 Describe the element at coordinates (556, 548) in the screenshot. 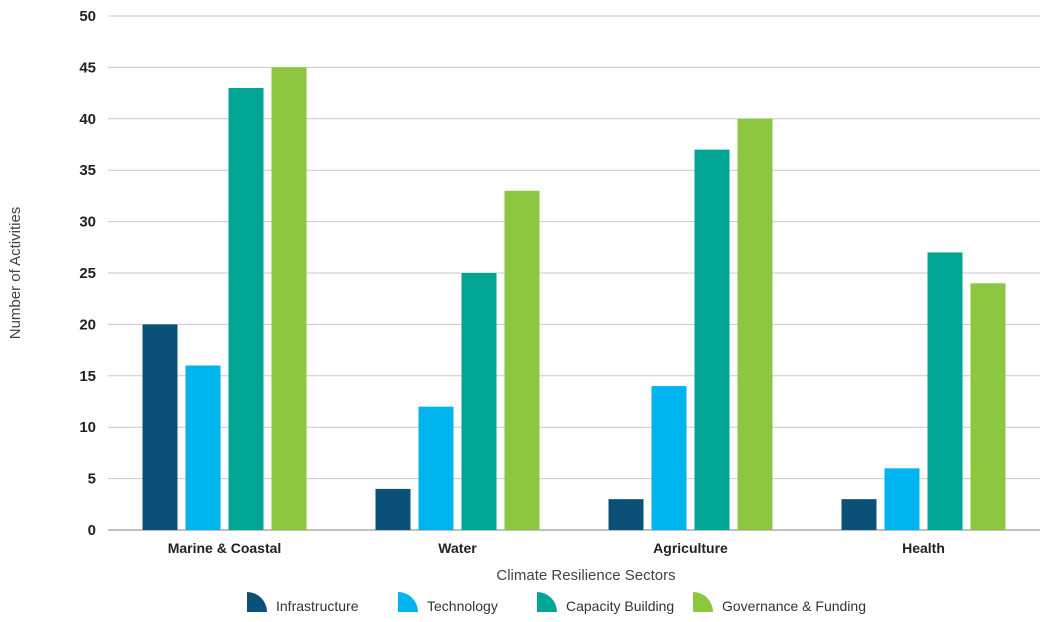

I see `x-axis-ticks: Marine & Coastal Water Agriculture Health` at that location.